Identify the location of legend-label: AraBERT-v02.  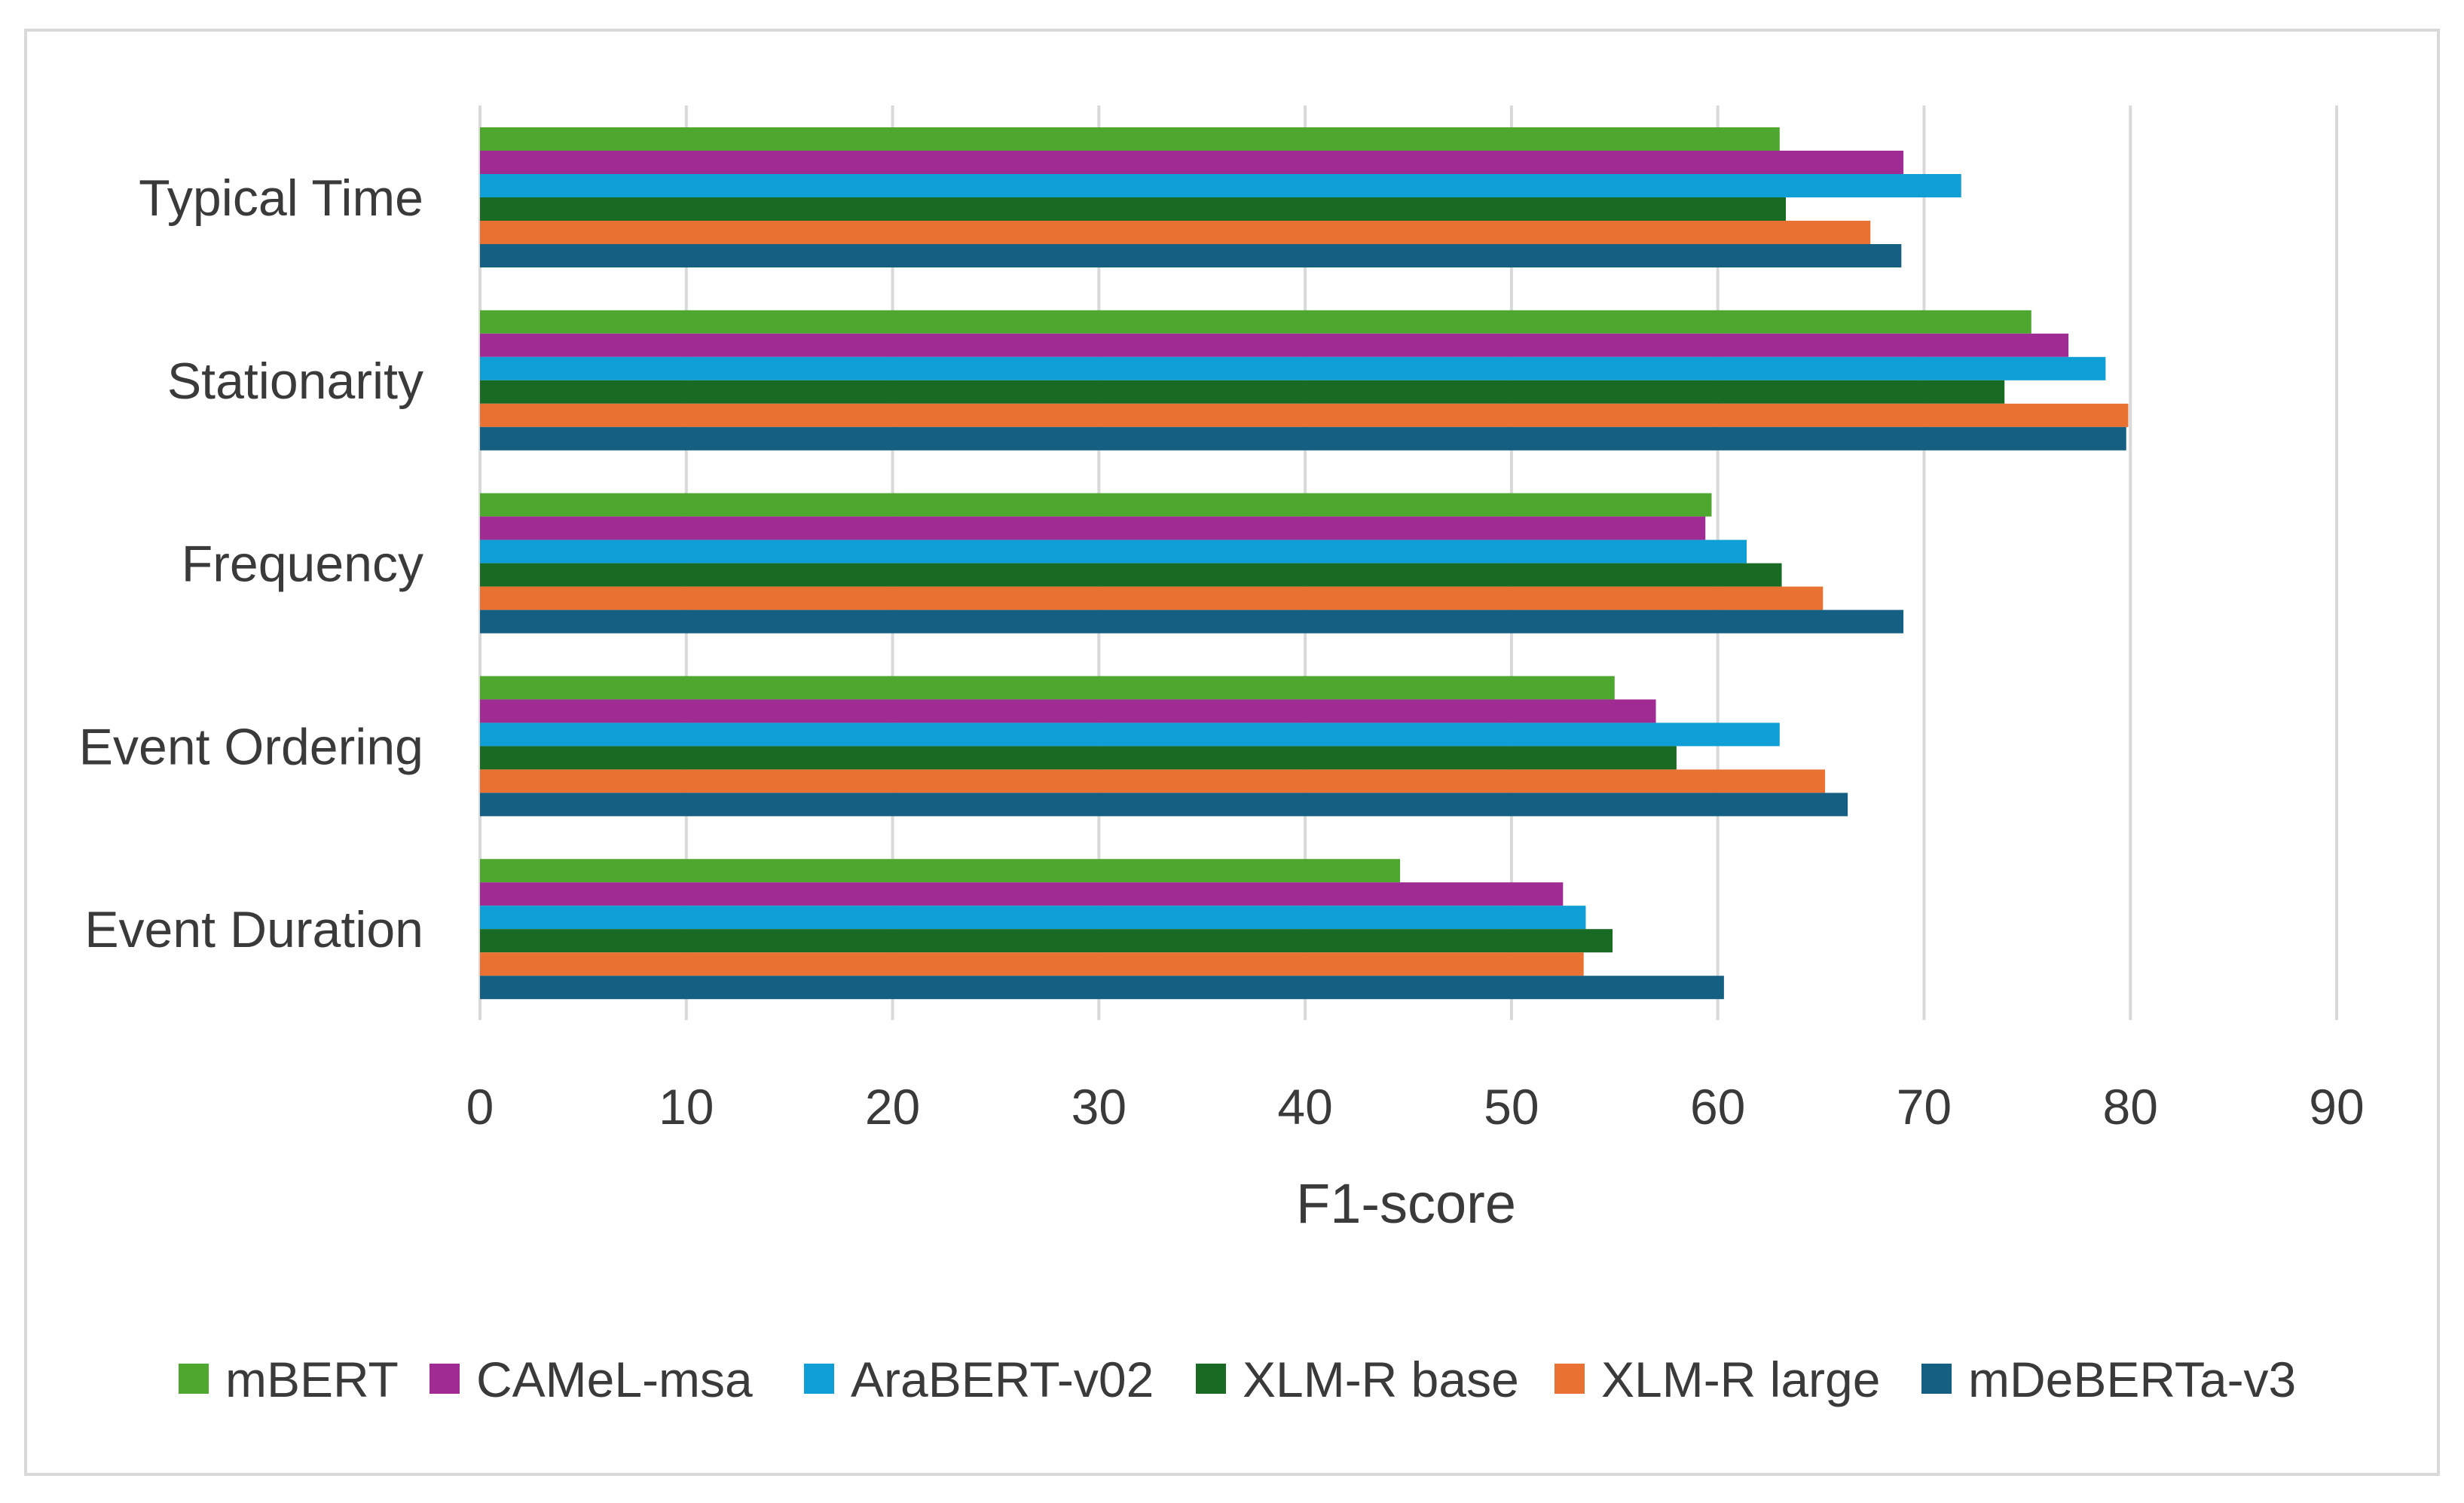
(1002, 1379).